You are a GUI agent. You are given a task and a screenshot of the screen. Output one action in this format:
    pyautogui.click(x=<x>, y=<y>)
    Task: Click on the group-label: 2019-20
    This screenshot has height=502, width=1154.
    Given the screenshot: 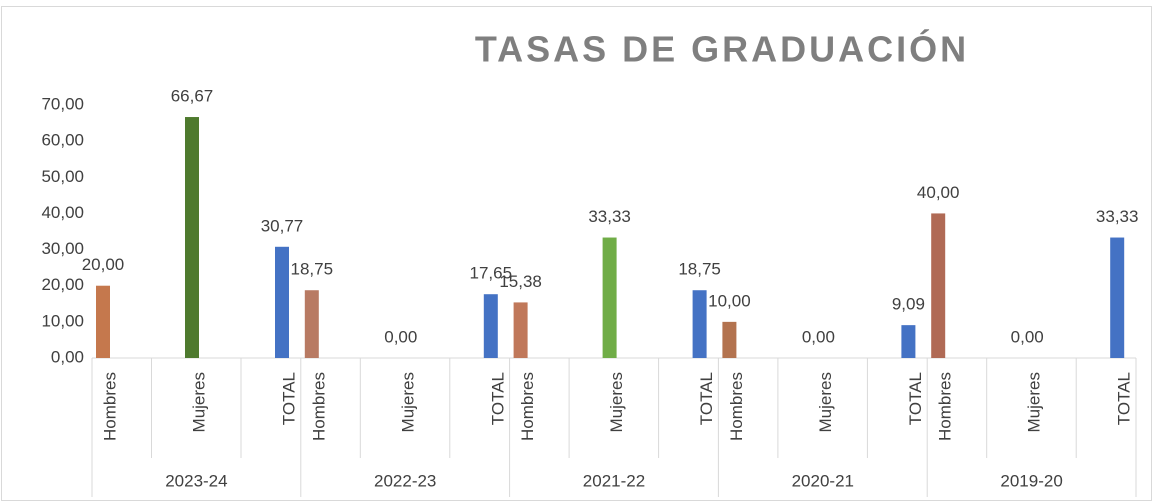 What is the action you would take?
    pyautogui.click(x=1031, y=480)
    